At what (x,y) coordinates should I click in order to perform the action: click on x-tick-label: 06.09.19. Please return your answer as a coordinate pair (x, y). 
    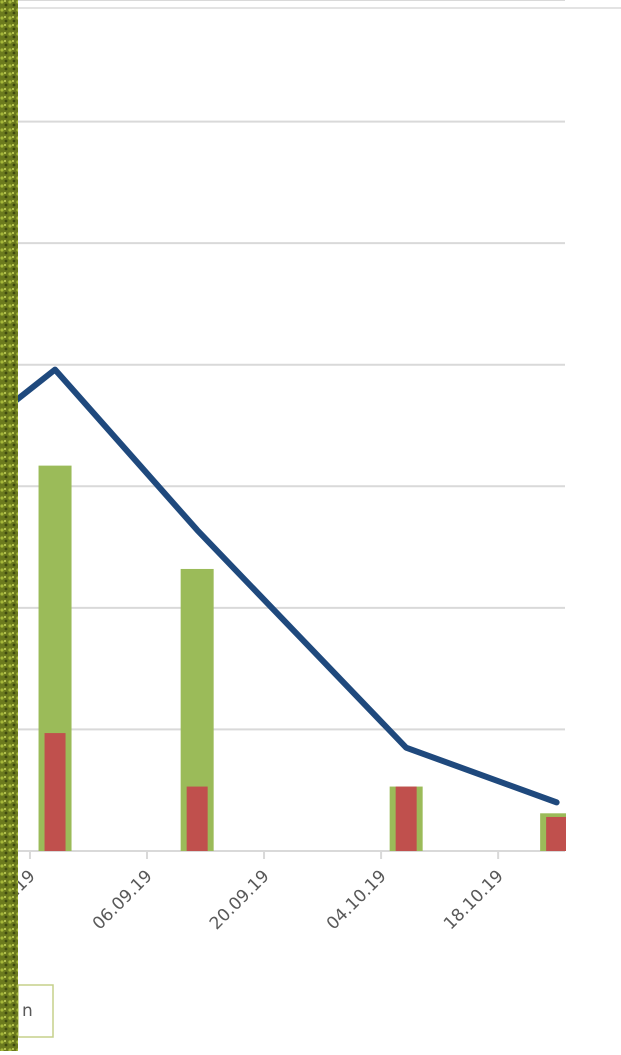
    Looking at the image, I should click on (123, 900).